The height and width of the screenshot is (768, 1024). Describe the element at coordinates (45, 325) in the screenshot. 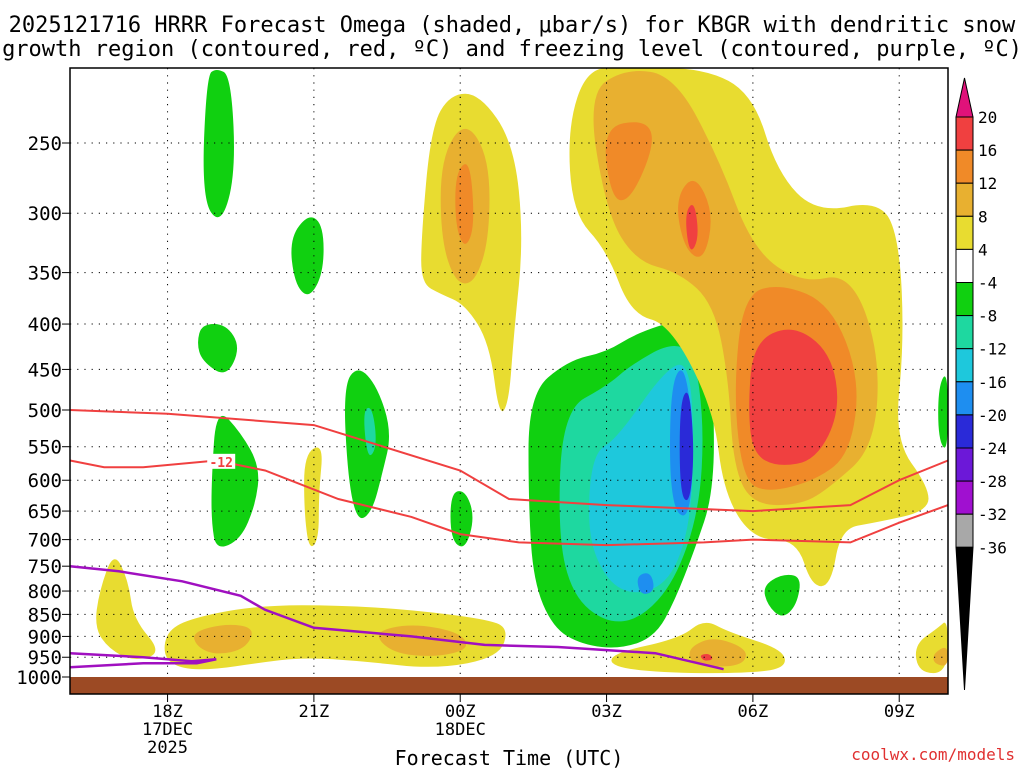

I see `y-tick-label-400: 400` at that location.